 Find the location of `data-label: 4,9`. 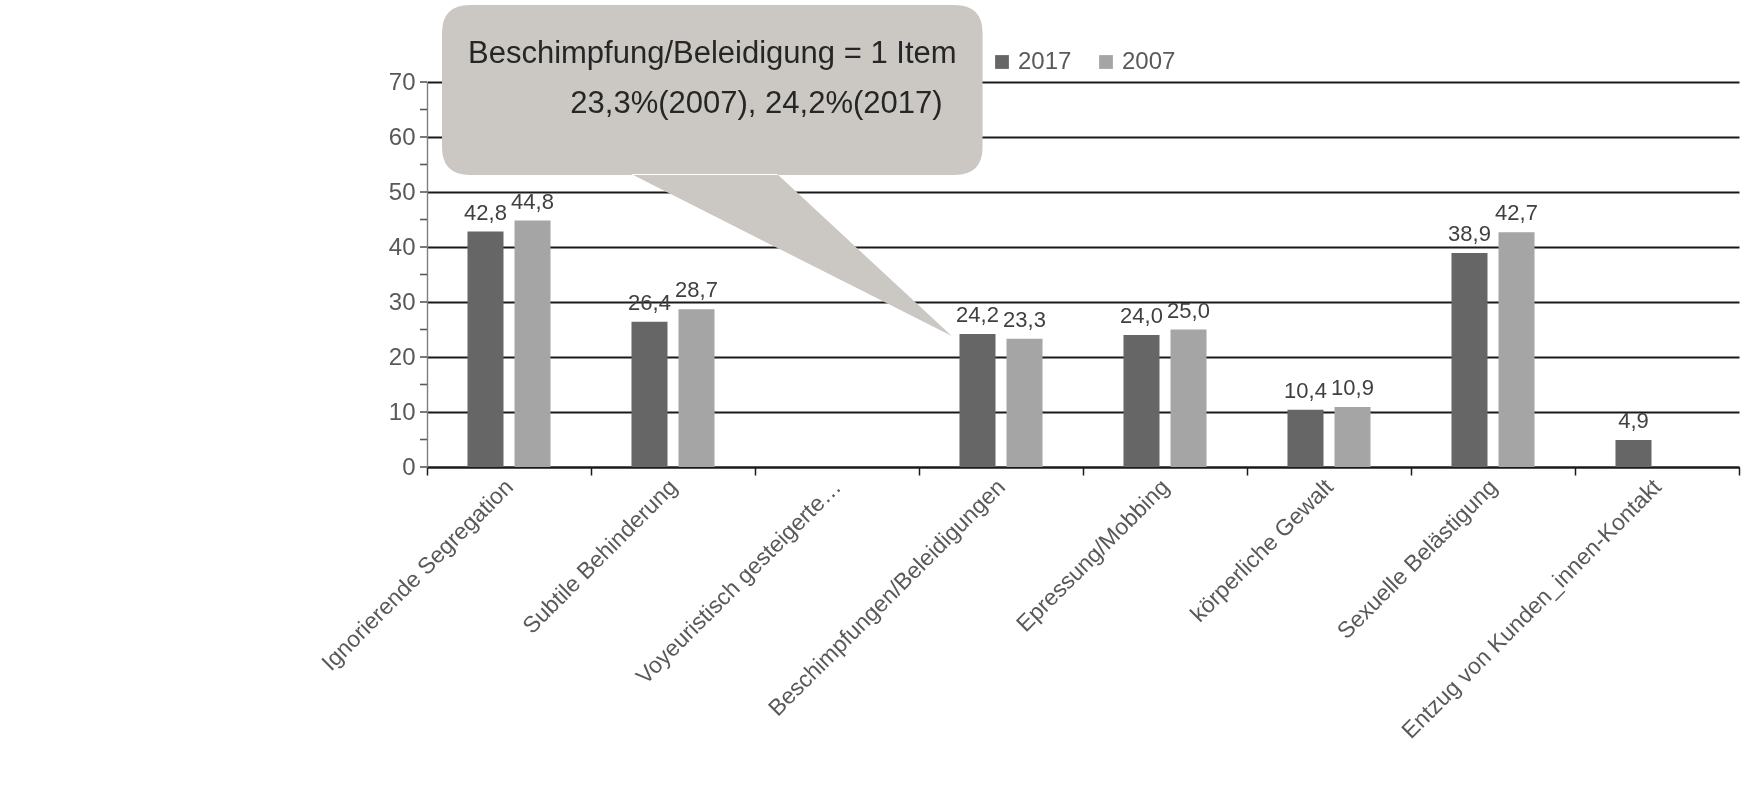

data-label: 4,9 is located at coordinates (1633, 421).